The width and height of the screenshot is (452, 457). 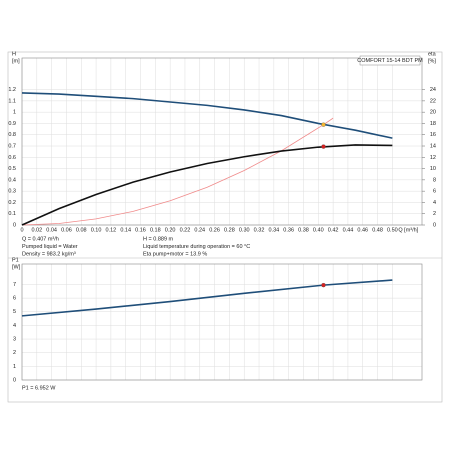 I want to click on y2-tick-label: 2, so click(x=434, y=214).